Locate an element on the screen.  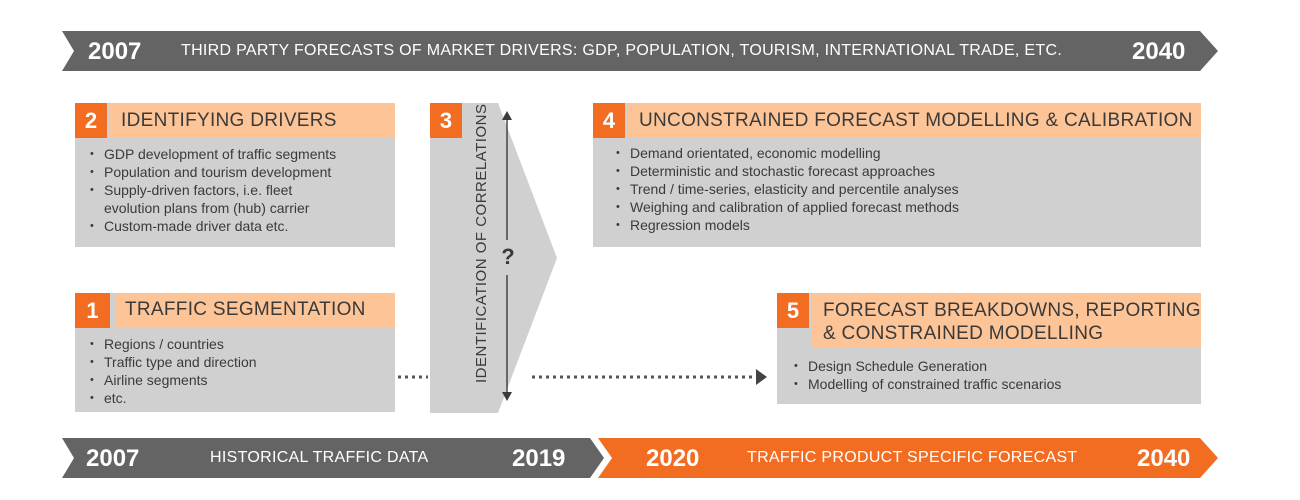
breakdowns-step-number: 5 is located at coordinates (793, 310).